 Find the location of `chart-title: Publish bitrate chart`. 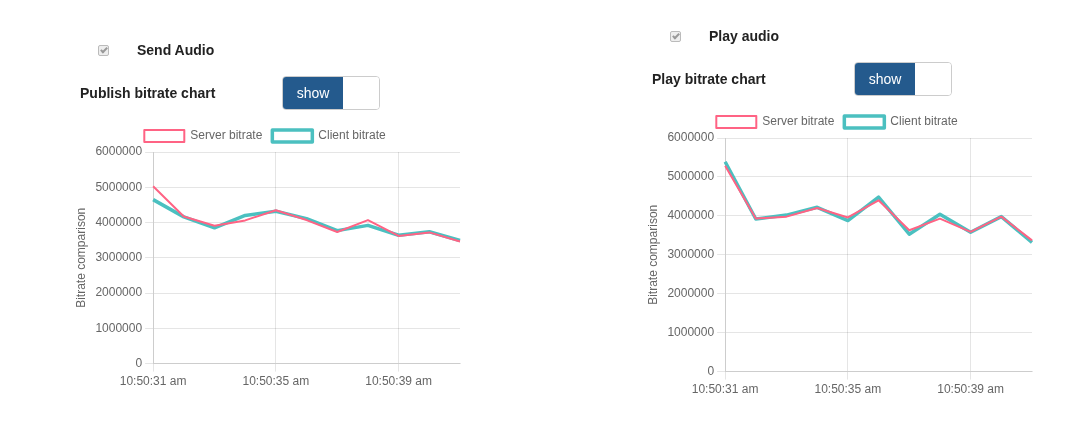

chart-title: Publish bitrate chart is located at coordinates (148, 93).